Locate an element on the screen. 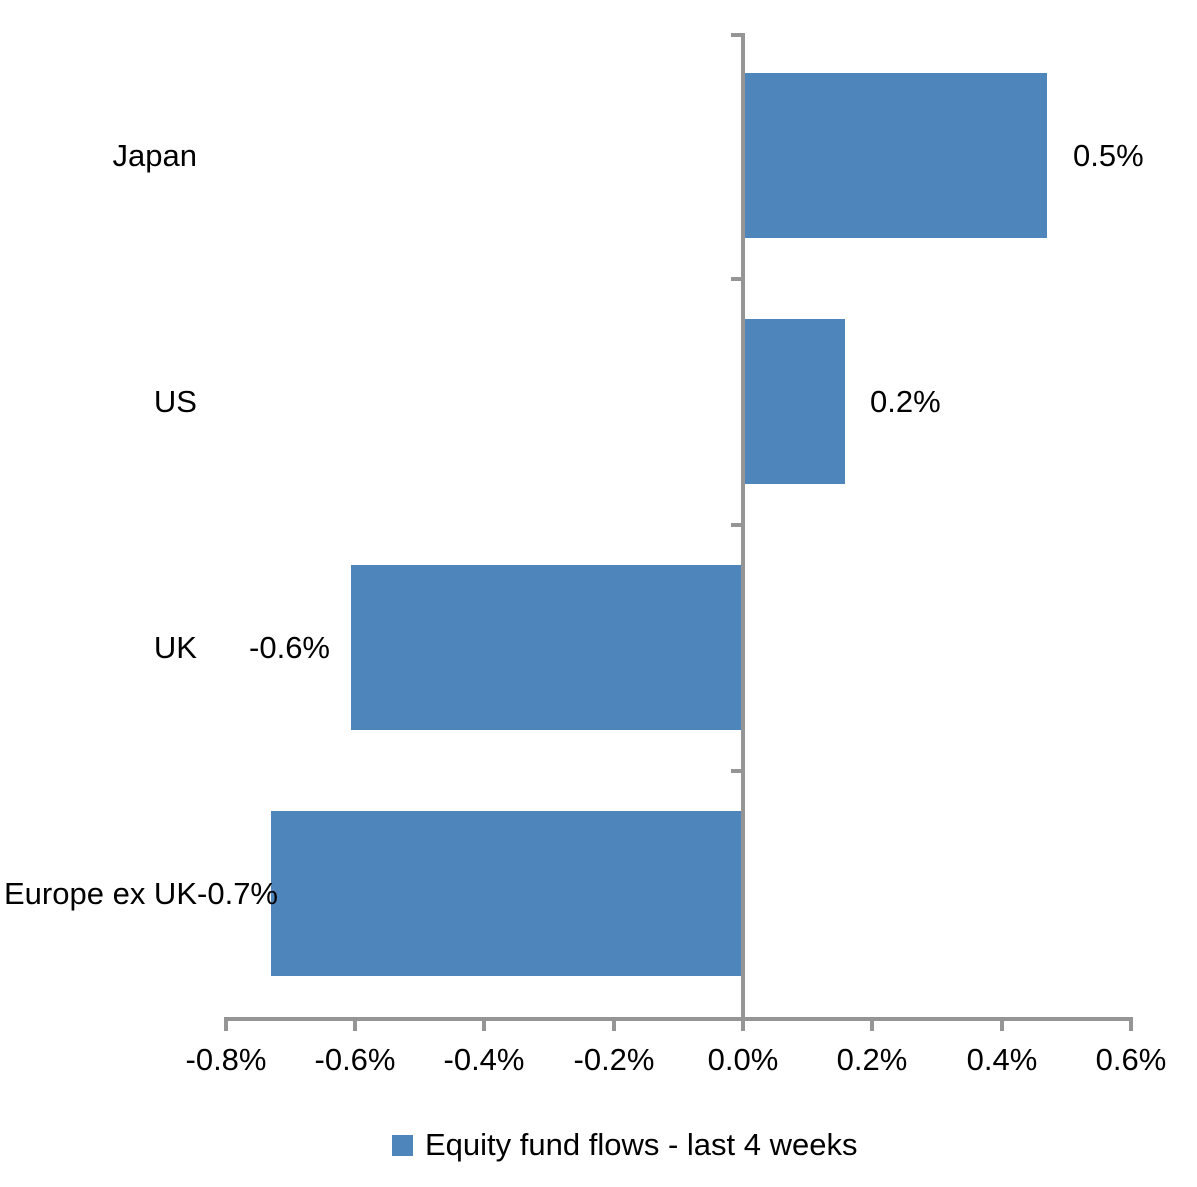  x-tick-label: 0.6% is located at coordinates (1131, 1059).